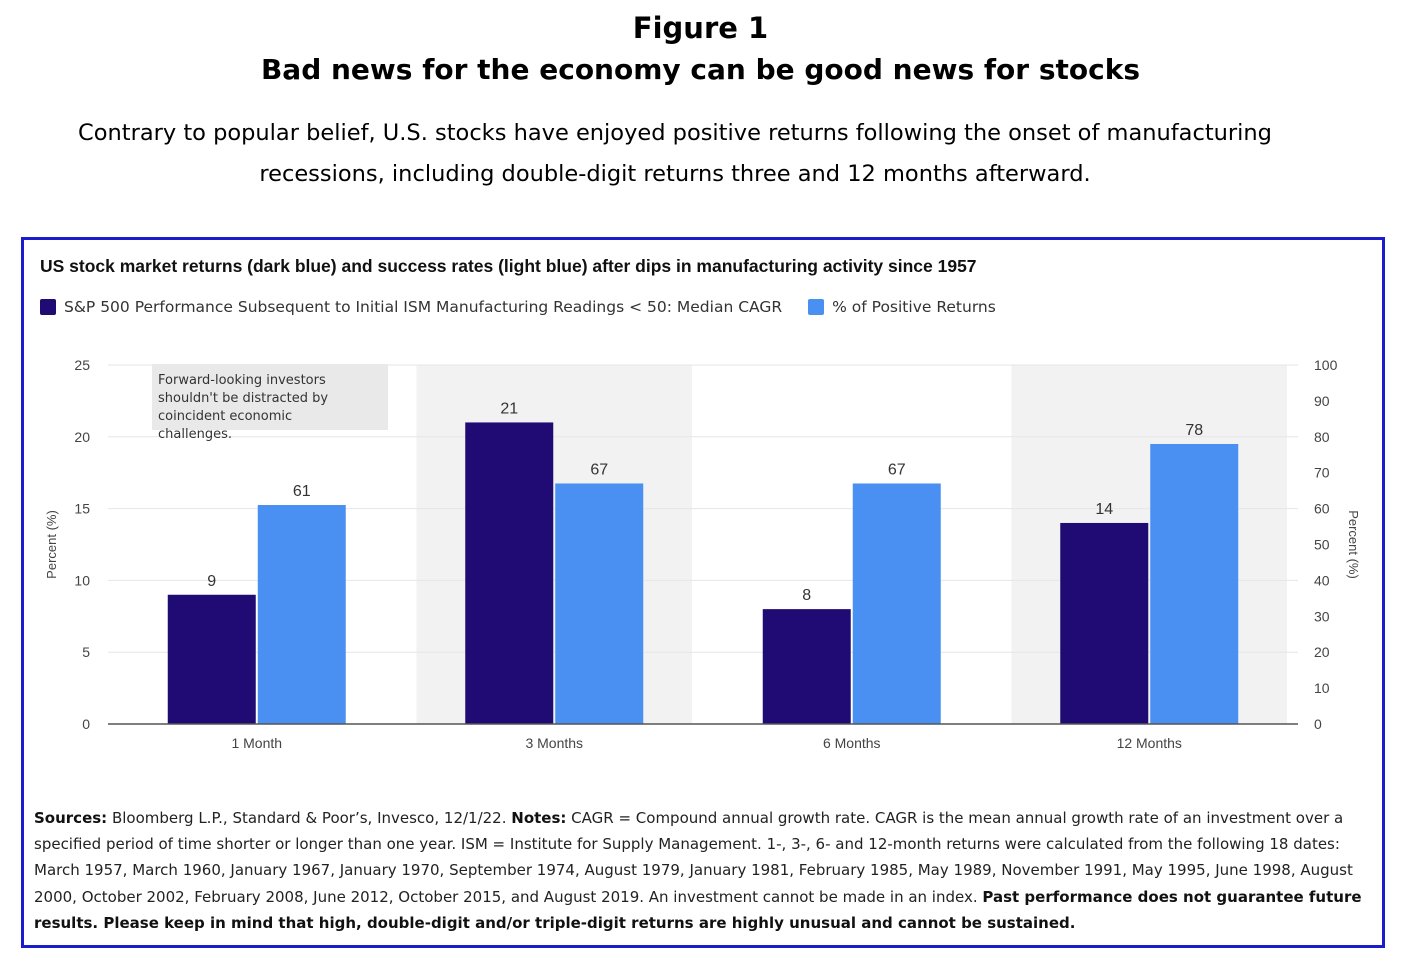 This screenshot has width=1401, height=964. I want to click on y-right-tick-label: 10, so click(1322, 688).